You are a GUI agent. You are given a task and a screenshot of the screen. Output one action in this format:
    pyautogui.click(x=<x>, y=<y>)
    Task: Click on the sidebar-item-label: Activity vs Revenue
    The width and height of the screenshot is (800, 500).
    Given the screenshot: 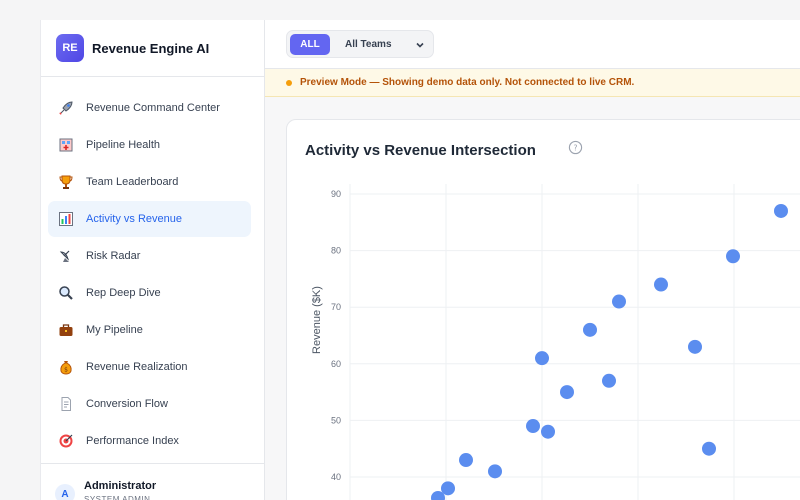 What is the action you would take?
    pyautogui.click(x=134, y=219)
    